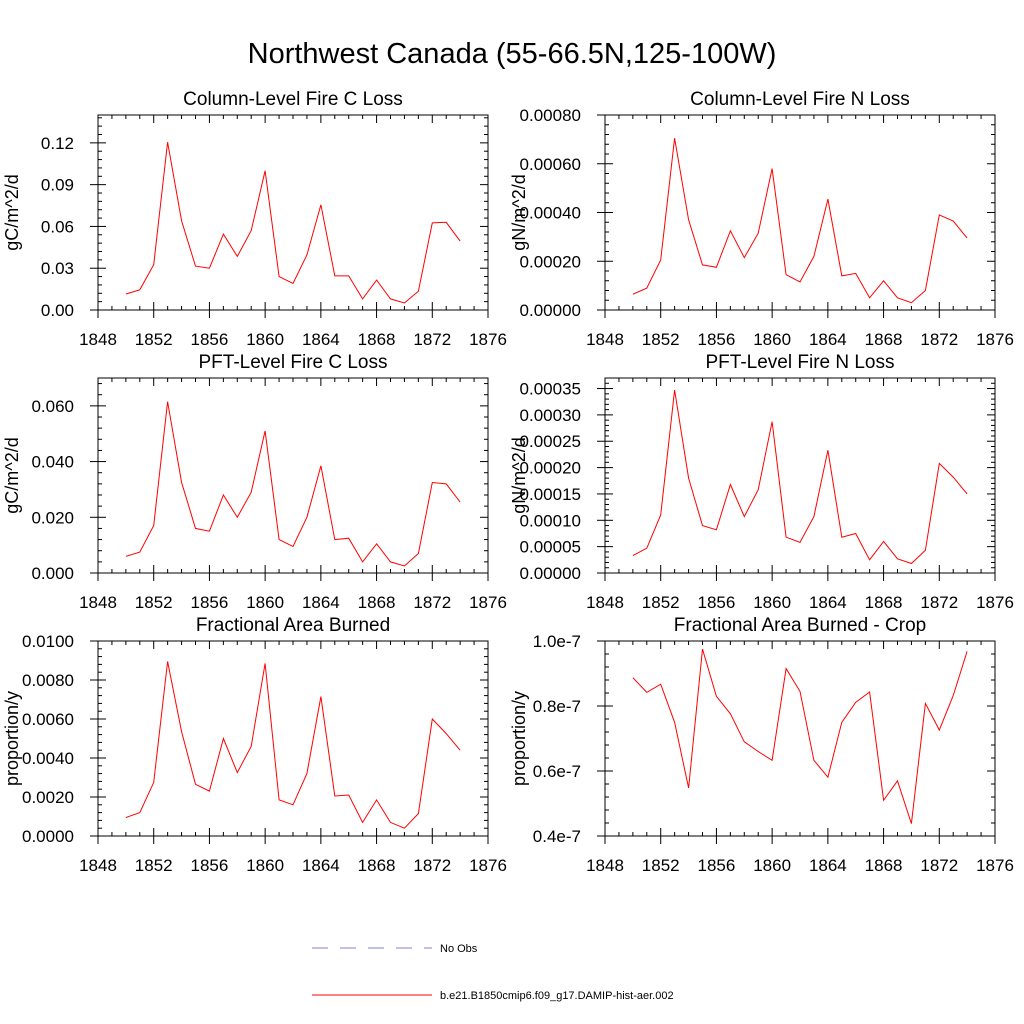 The height and width of the screenshot is (1024, 1024). What do you see at coordinates (52, 462) in the screenshot?
I see `y-tick-label: 0.040` at bounding box center [52, 462].